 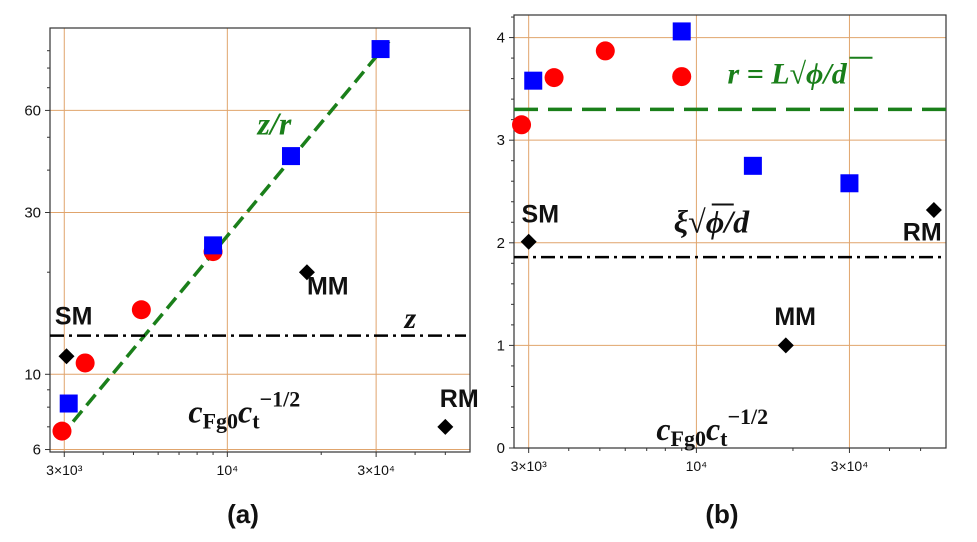 I want to click on y-tick-label: 3, so click(x=501, y=140).